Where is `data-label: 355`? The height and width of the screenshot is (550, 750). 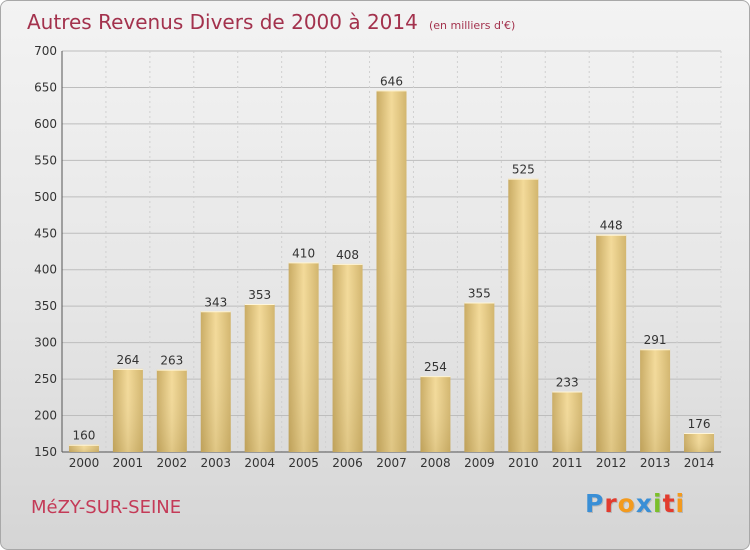 data-label: 355 is located at coordinates (479, 294).